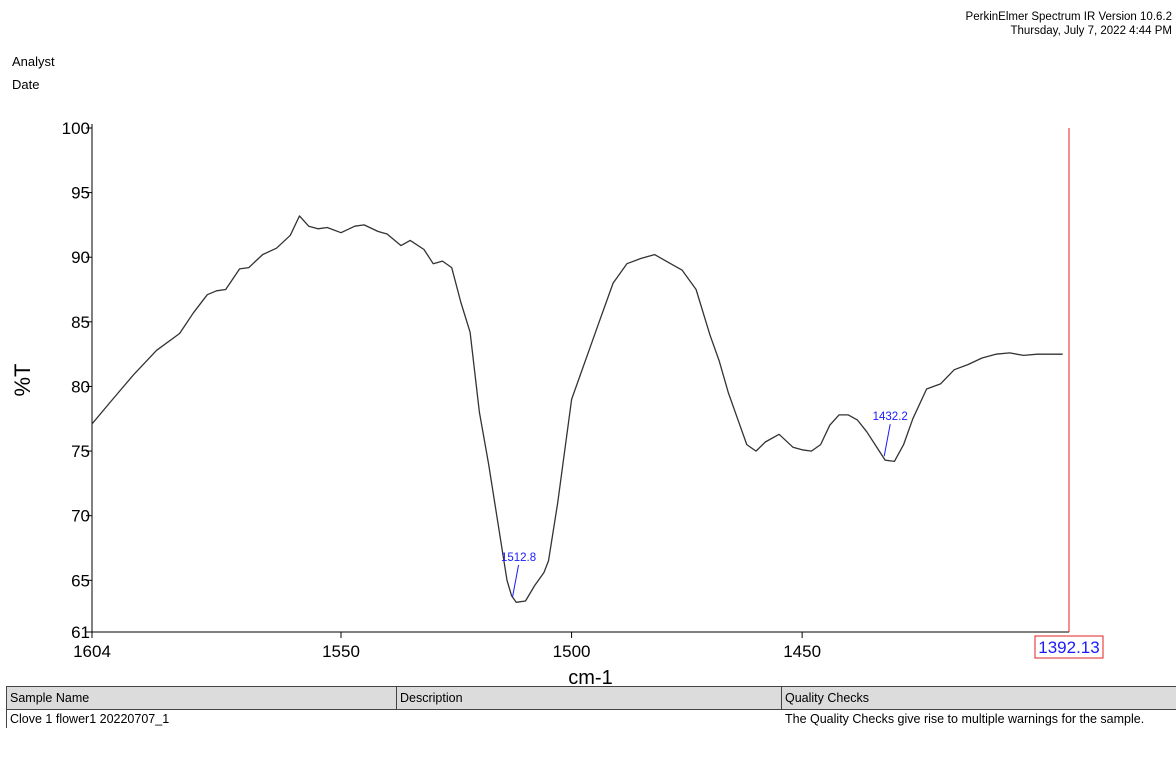 Image resolution: width=1176 pixels, height=758 pixels. Describe the element at coordinates (890, 417) in the screenshot. I see `peak-label: 1432.2` at that location.